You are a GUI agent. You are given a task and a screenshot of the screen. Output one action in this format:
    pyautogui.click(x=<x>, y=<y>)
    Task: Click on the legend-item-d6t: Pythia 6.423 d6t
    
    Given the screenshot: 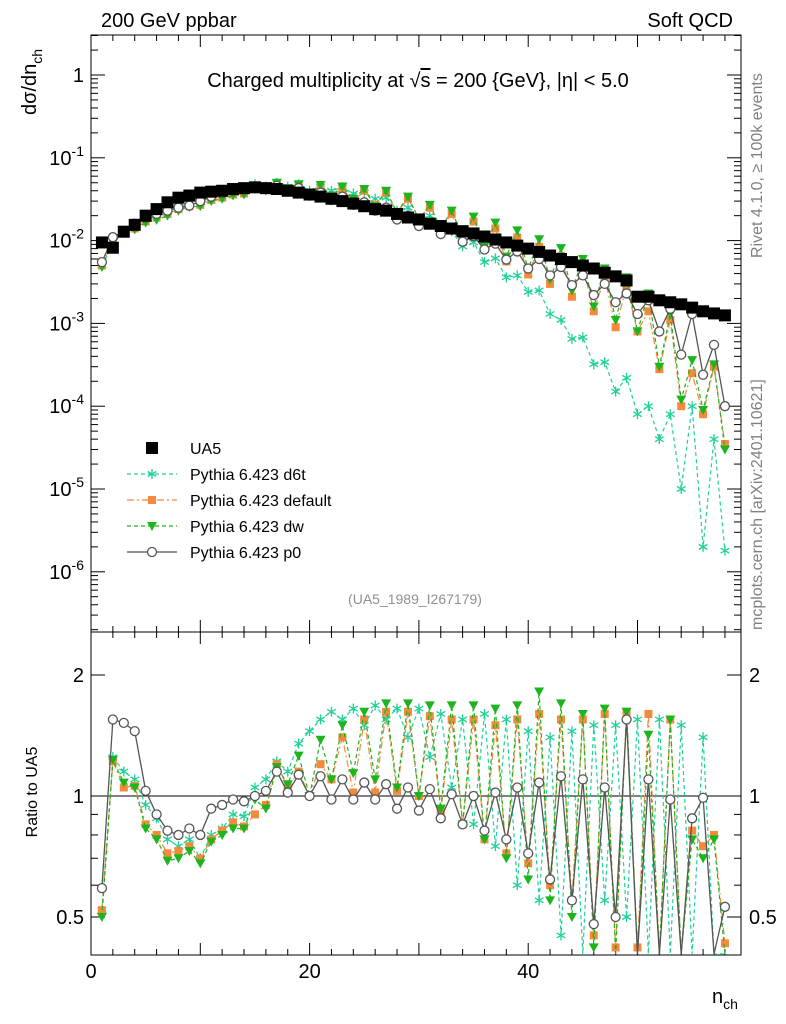 What is the action you would take?
    pyautogui.click(x=216, y=475)
    